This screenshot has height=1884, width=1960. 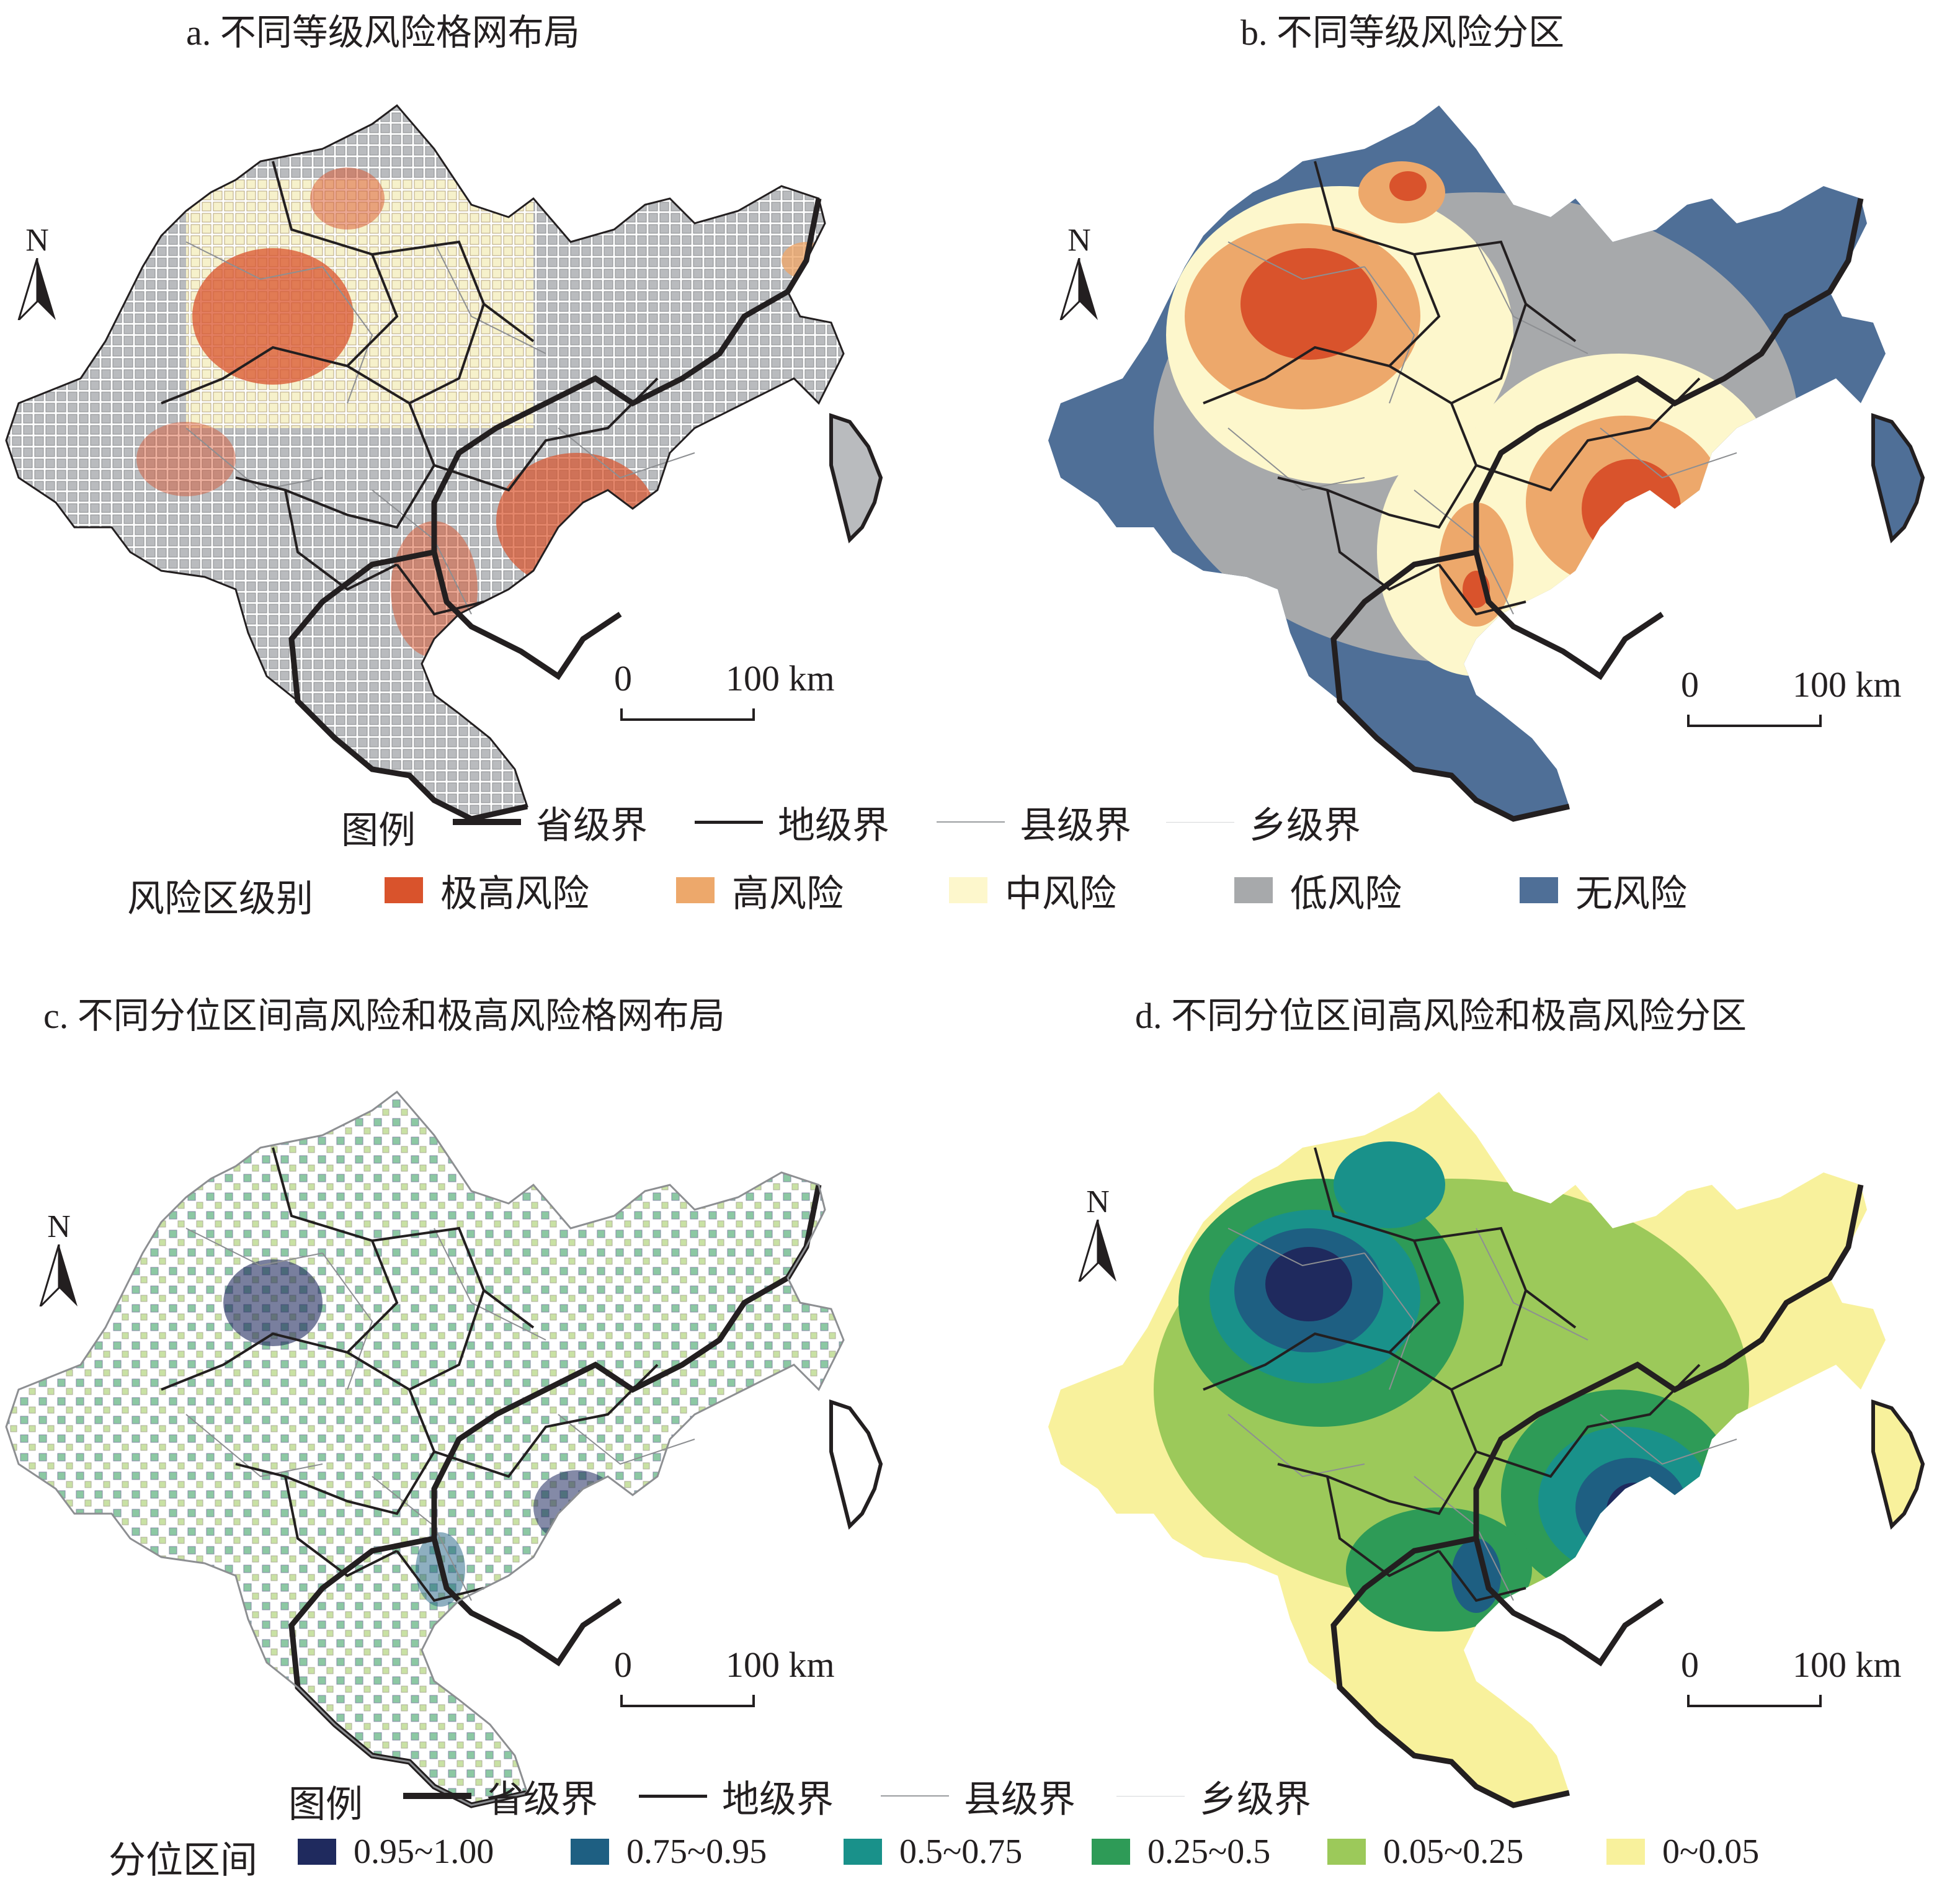 I want to click on scale-bar-b: 0 100 km, so click(x=1791, y=701).